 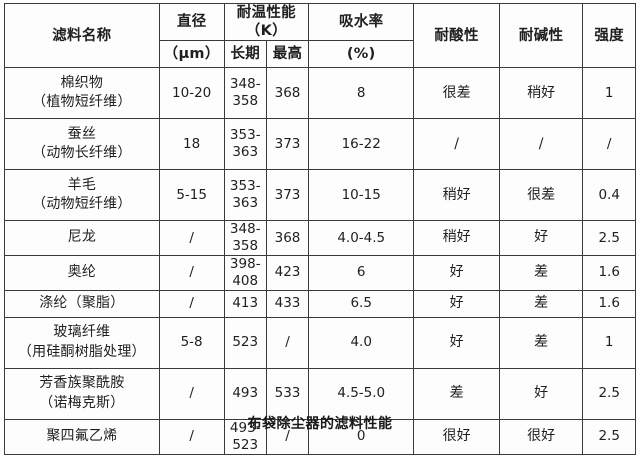 I want to click on table-row: 玻璃纤维 （用硅酮树脂处理） 5-8 523/4.0 好差 1, so click(x=320, y=342).